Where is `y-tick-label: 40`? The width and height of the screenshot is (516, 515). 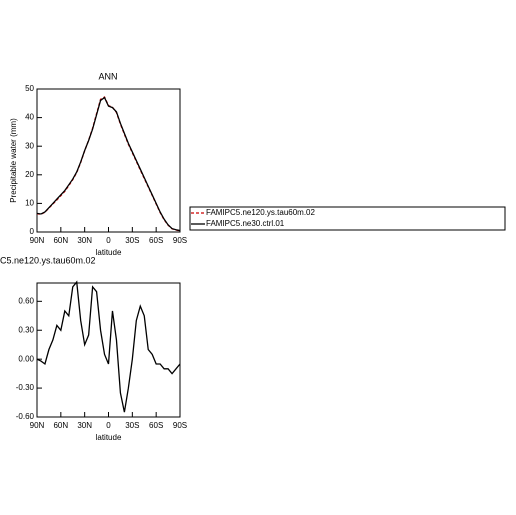
y-tick-label: 40 is located at coordinates (29, 117).